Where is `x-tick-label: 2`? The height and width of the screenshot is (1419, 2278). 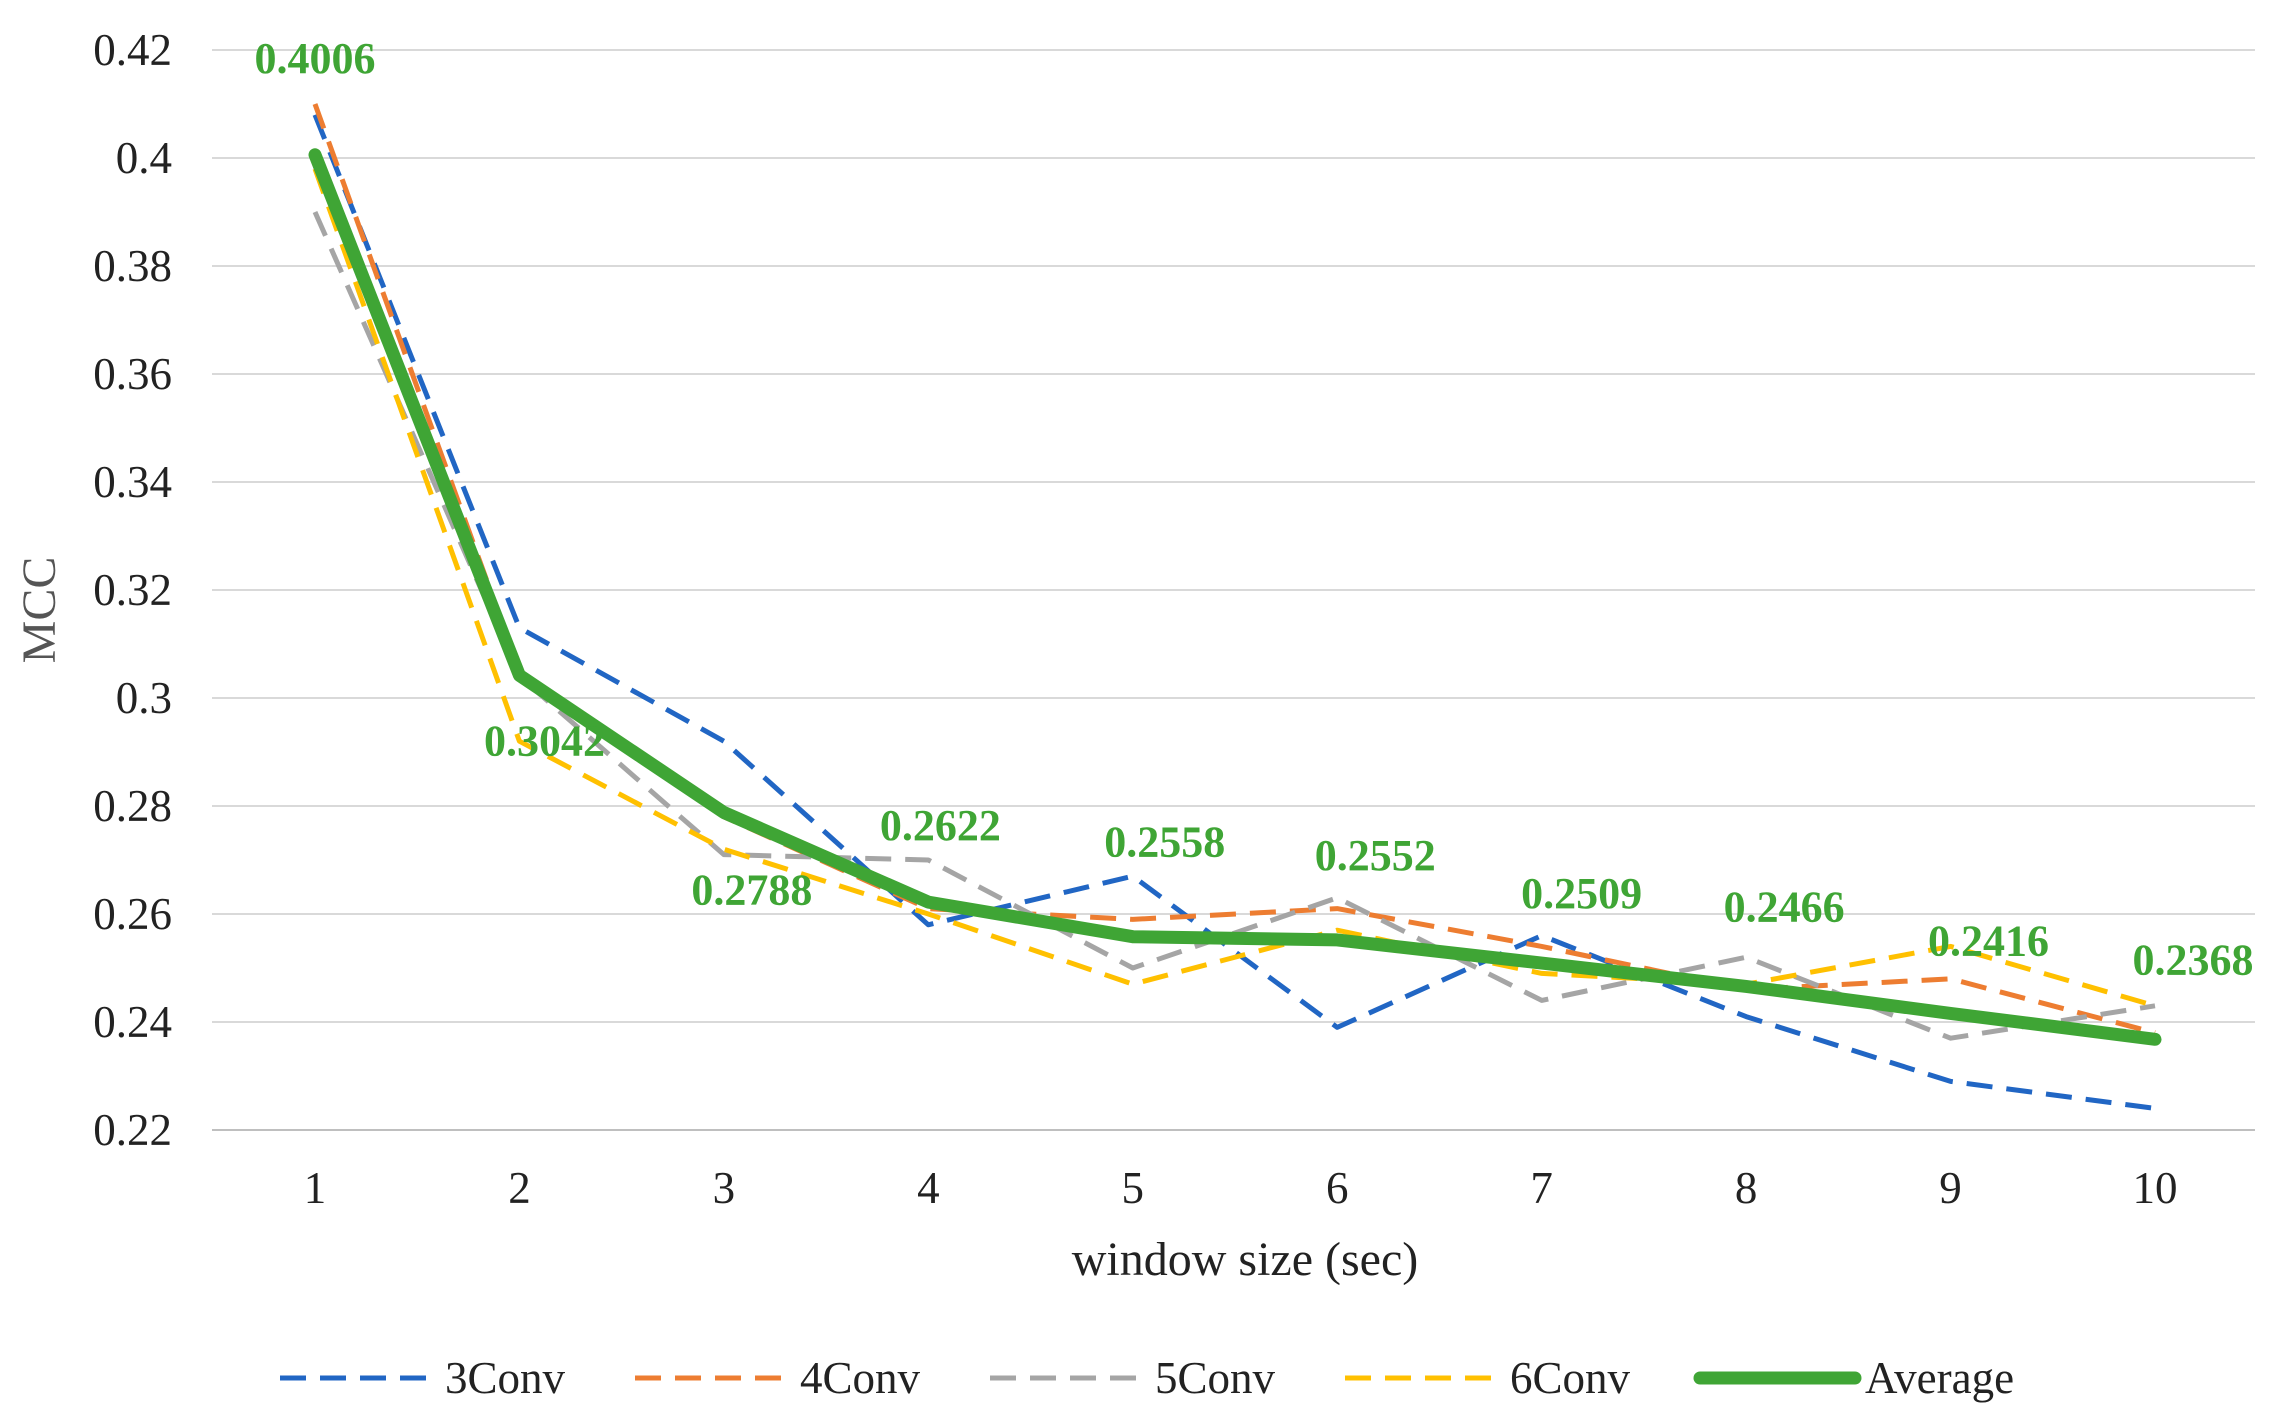 x-tick-label: 2 is located at coordinates (519, 1188).